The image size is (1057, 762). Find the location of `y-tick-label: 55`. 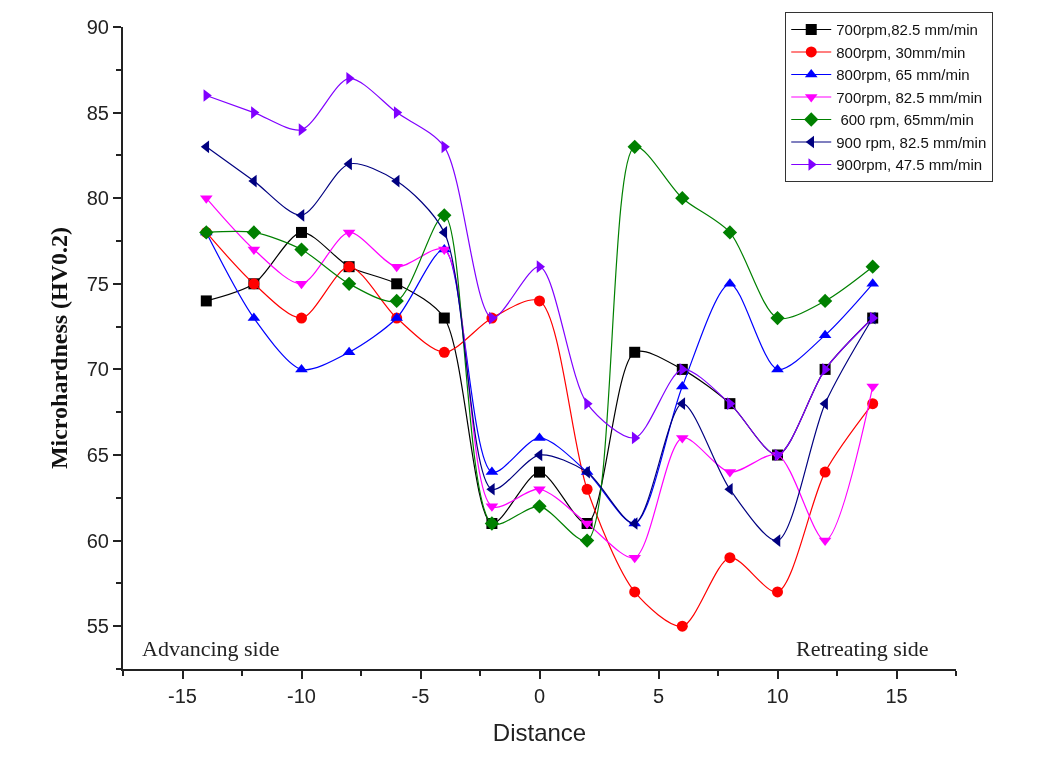

y-tick-label: 55 is located at coordinates (97, 626).